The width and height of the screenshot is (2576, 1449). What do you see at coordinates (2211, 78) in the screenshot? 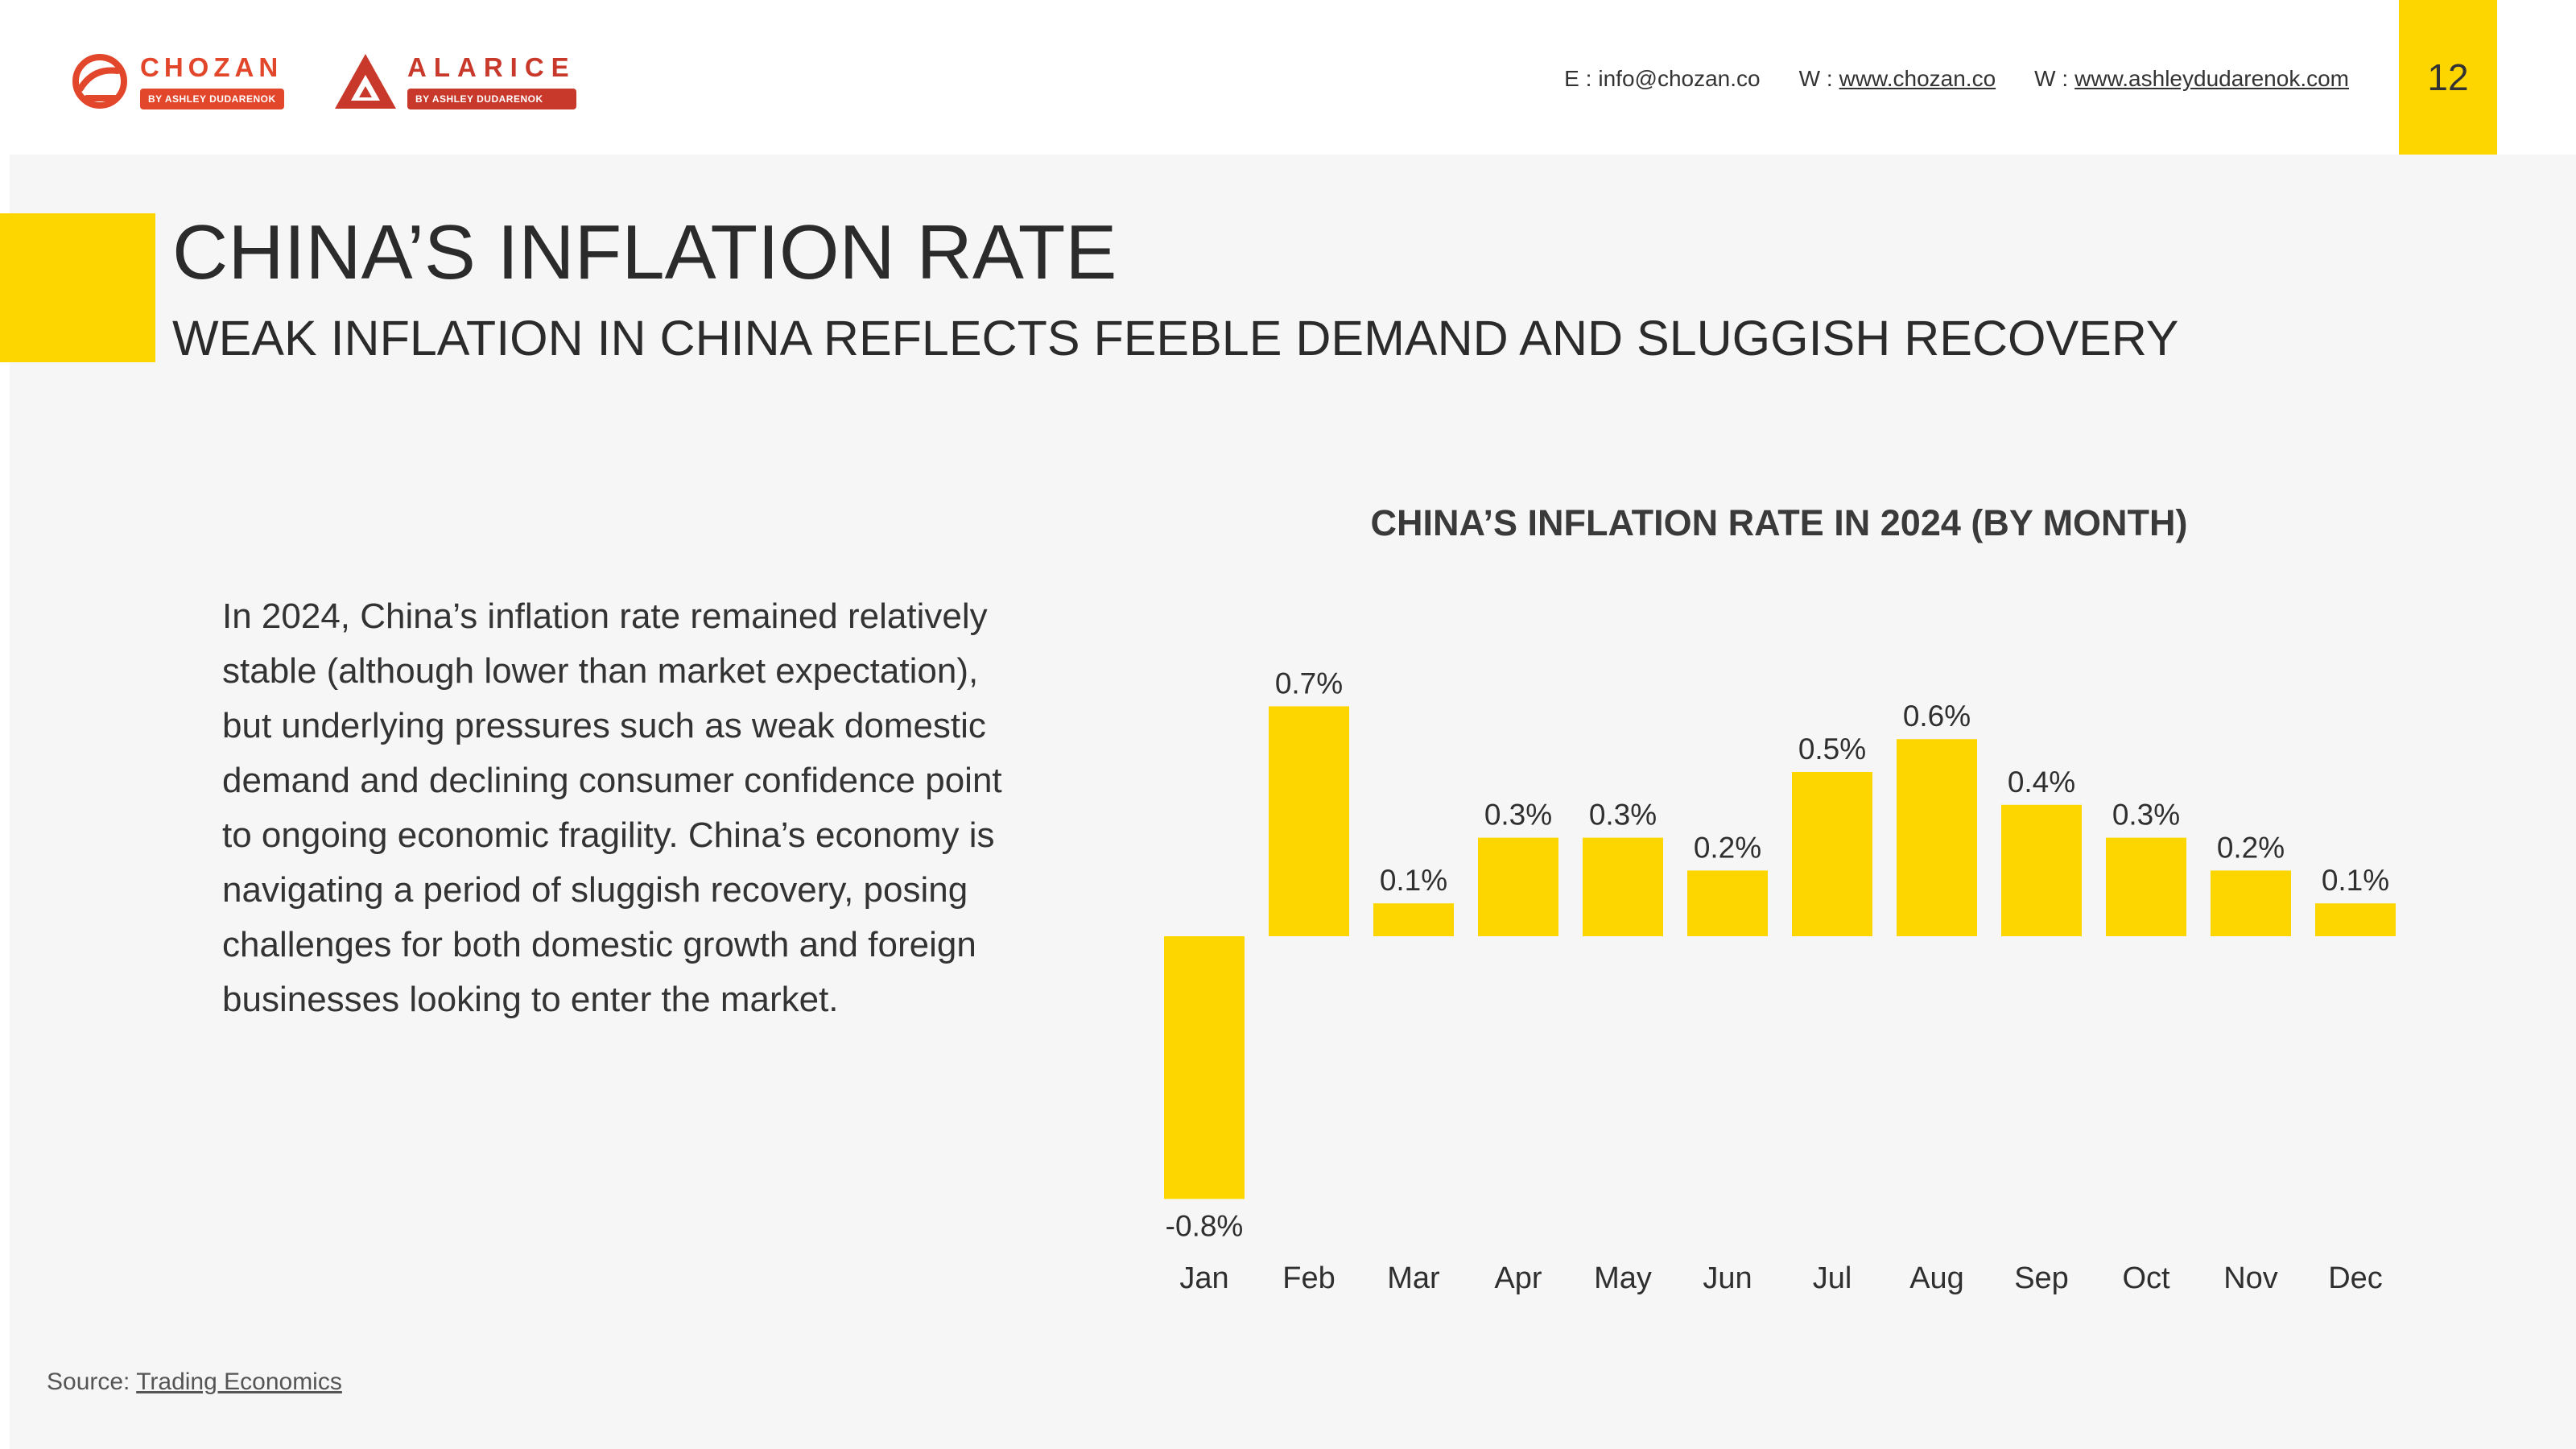
I see `ashley-website-link: www.ashleydudarenok.com` at bounding box center [2211, 78].